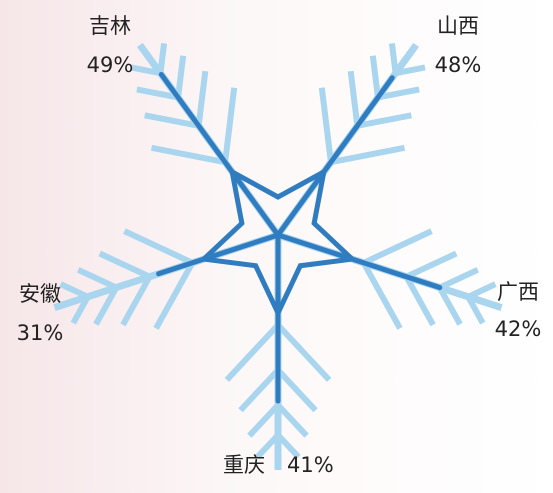 This screenshot has height=493, width=553. Describe the element at coordinates (40, 294) in the screenshot. I see `category-label: 安徽` at that location.